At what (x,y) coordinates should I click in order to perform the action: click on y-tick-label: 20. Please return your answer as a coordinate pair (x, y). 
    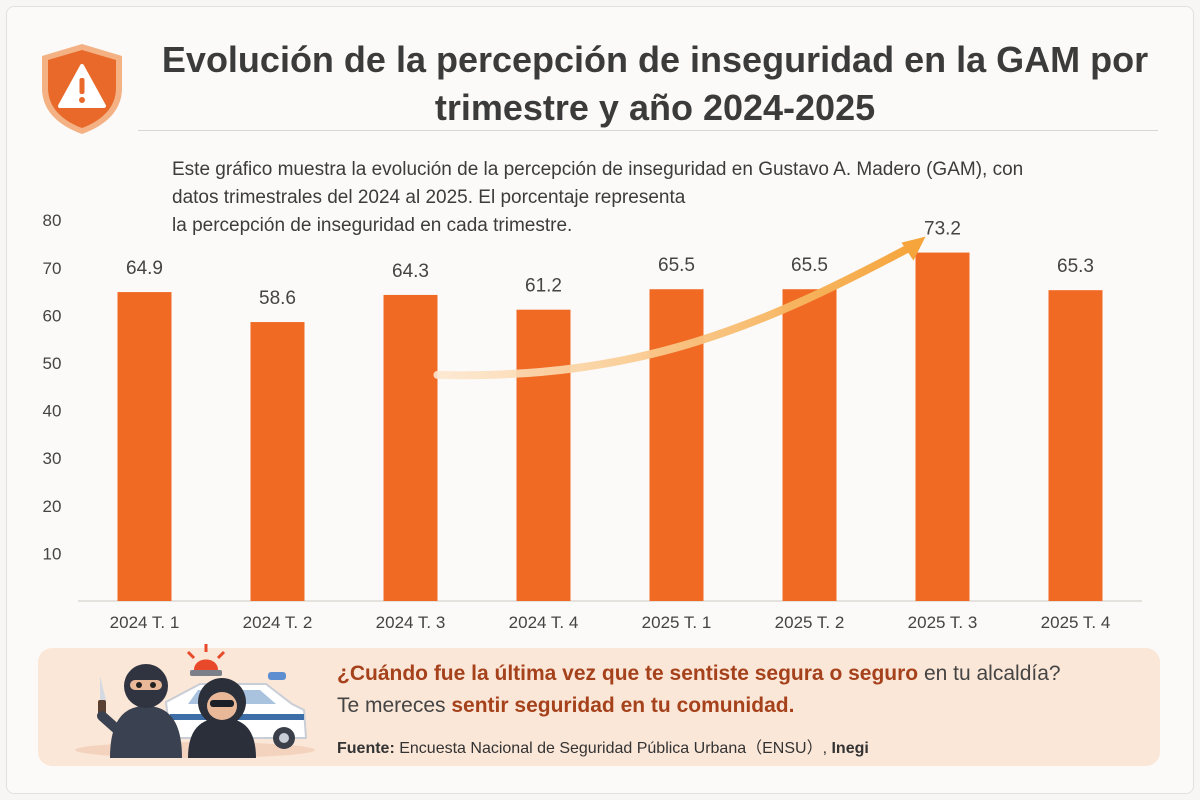
    Looking at the image, I should click on (52, 506).